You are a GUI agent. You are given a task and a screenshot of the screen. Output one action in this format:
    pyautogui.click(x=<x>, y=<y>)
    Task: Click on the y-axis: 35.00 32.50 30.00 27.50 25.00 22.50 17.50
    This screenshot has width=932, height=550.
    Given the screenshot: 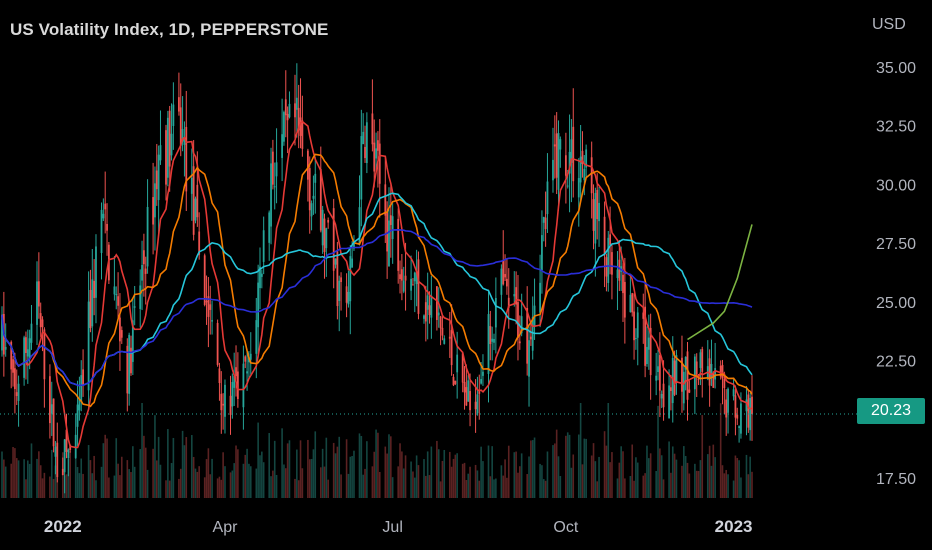 What is the action you would take?
    pyautogui.click(x=896, y=274)
    